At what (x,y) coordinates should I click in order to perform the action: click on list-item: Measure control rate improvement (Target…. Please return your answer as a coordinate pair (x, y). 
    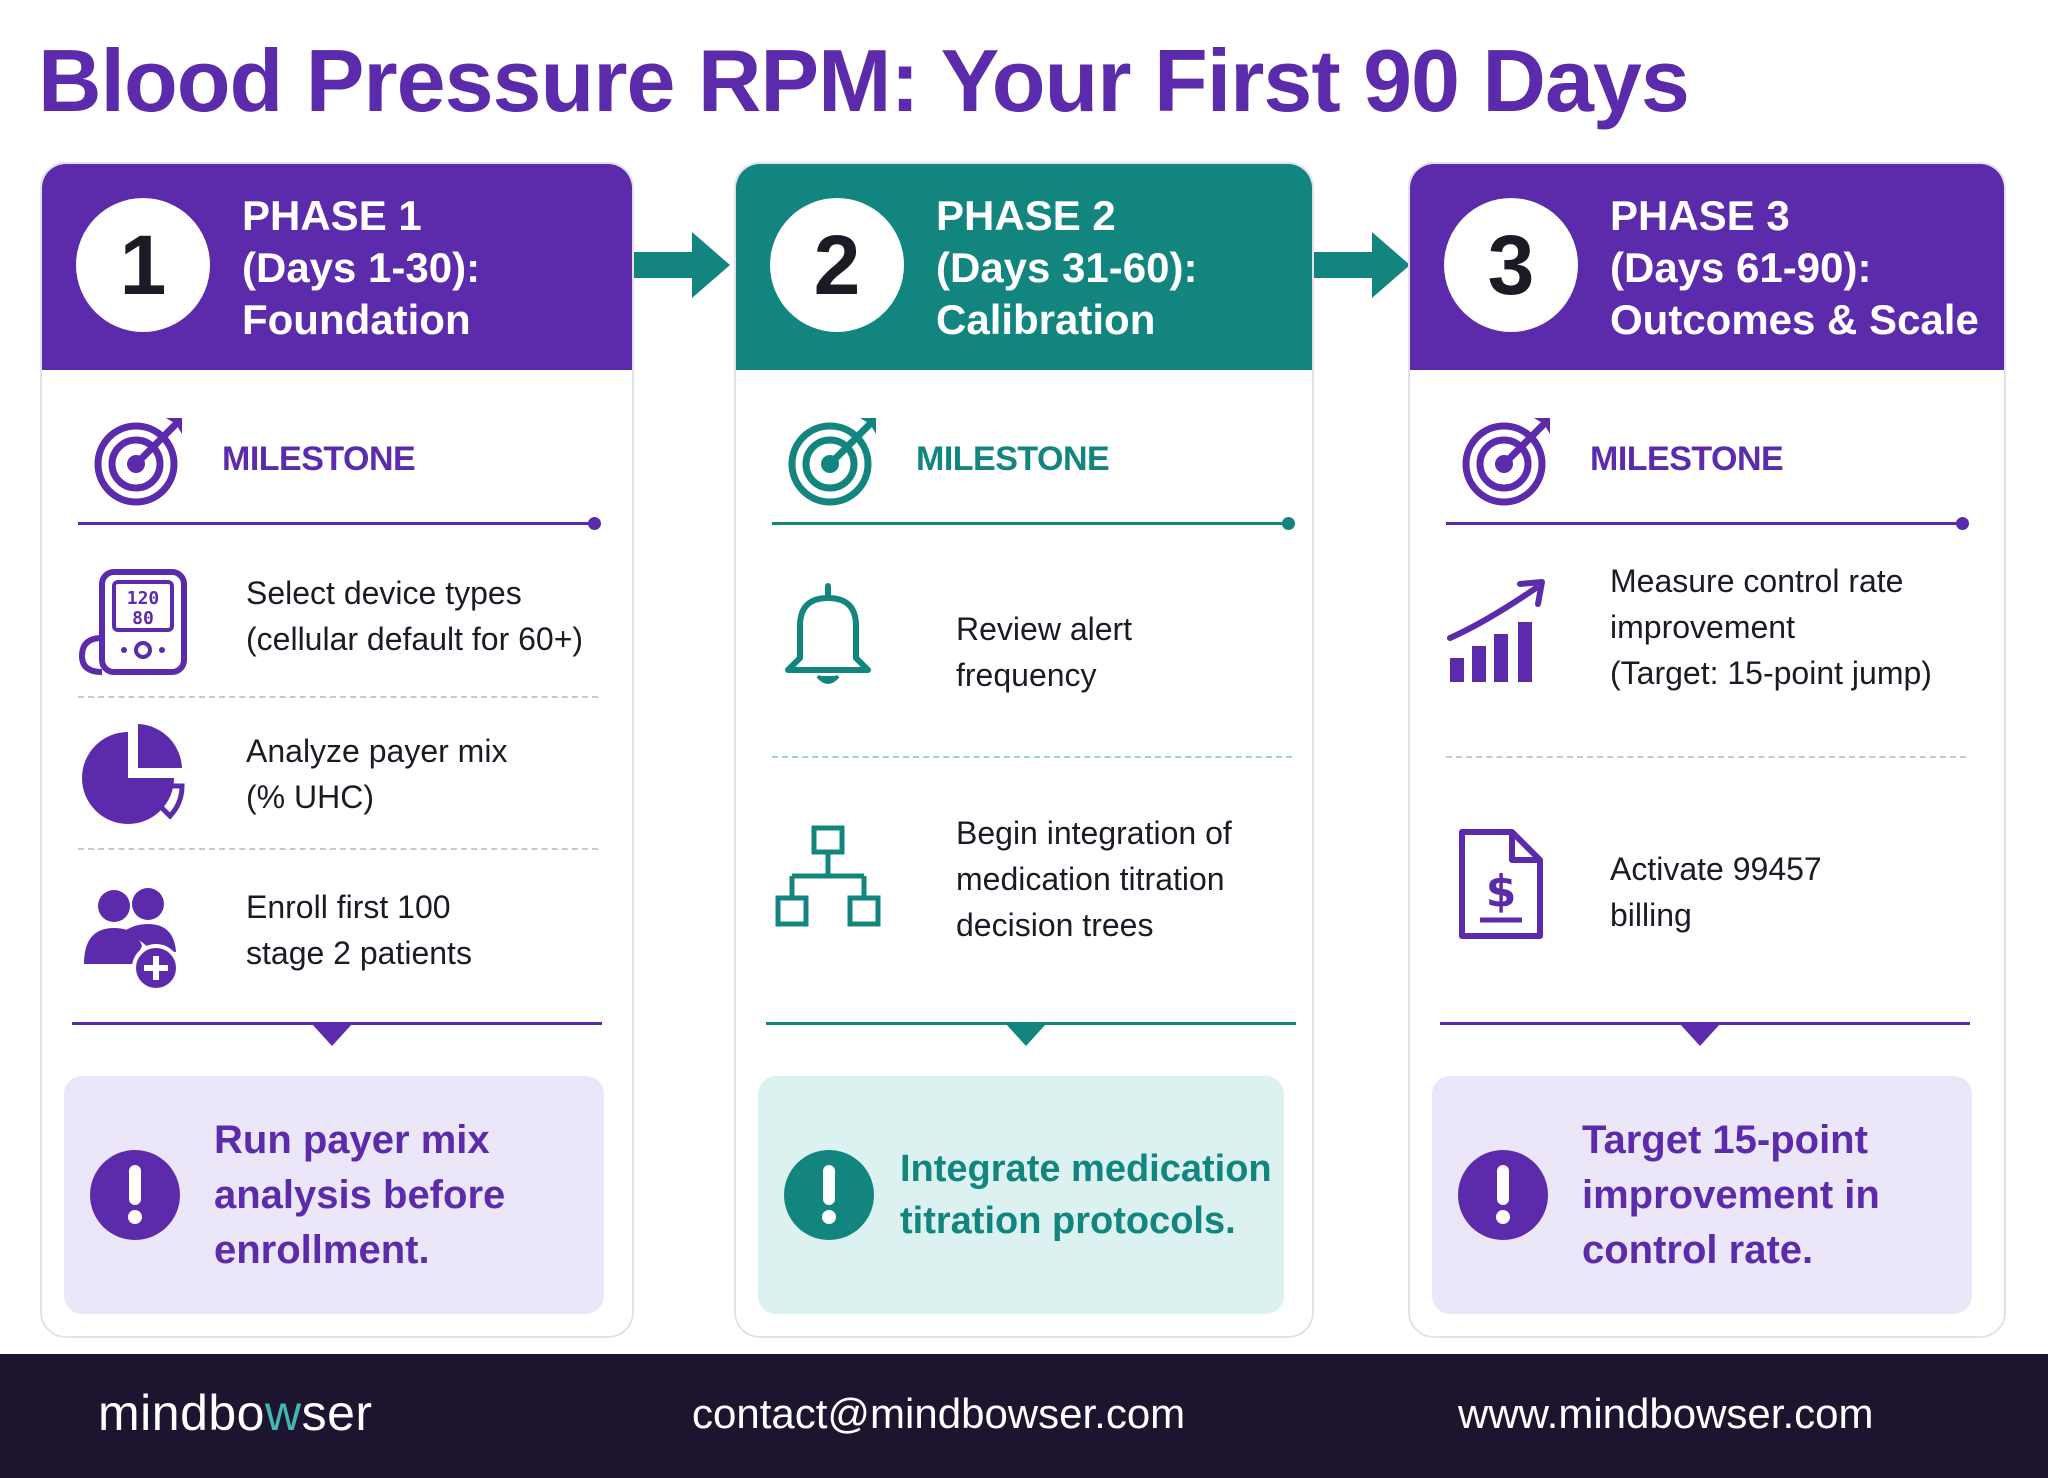
    Looking at the image, I should click on (1711, 643).